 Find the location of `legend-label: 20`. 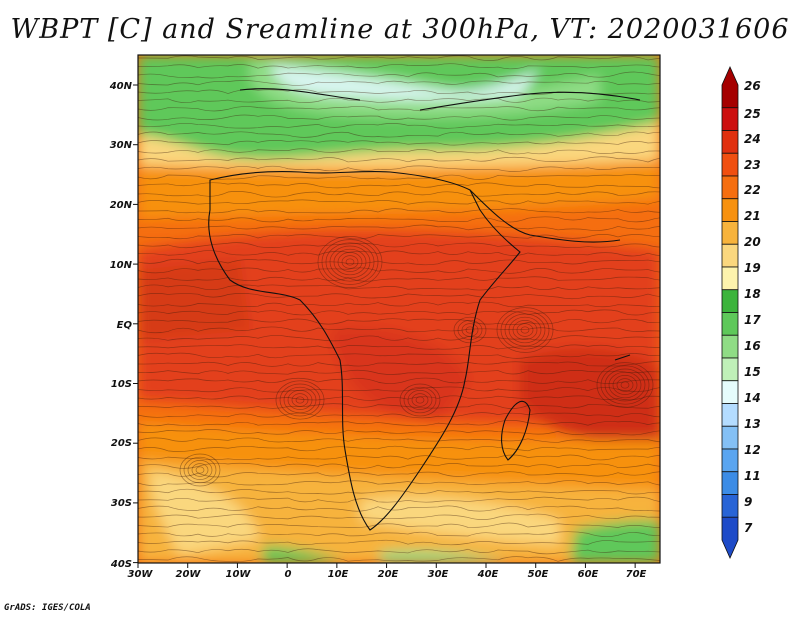

legend-label: 20 is located at coordinates (752, 242).